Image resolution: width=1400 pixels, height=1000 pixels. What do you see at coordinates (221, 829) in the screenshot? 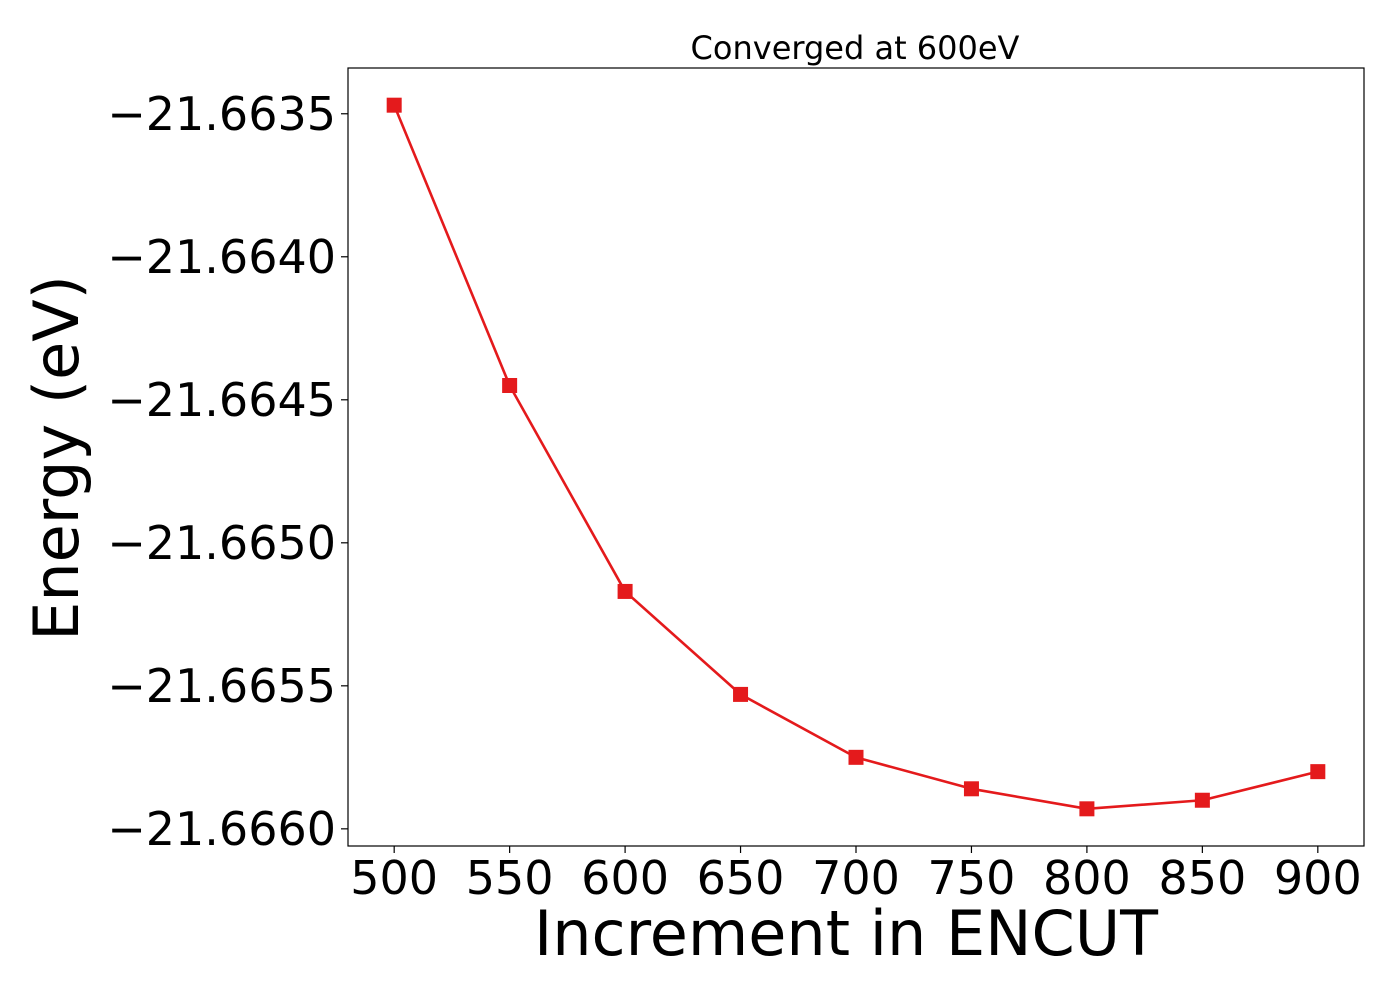
I see `y-tick-label: −21.6660` at bounding box center [221, 829].